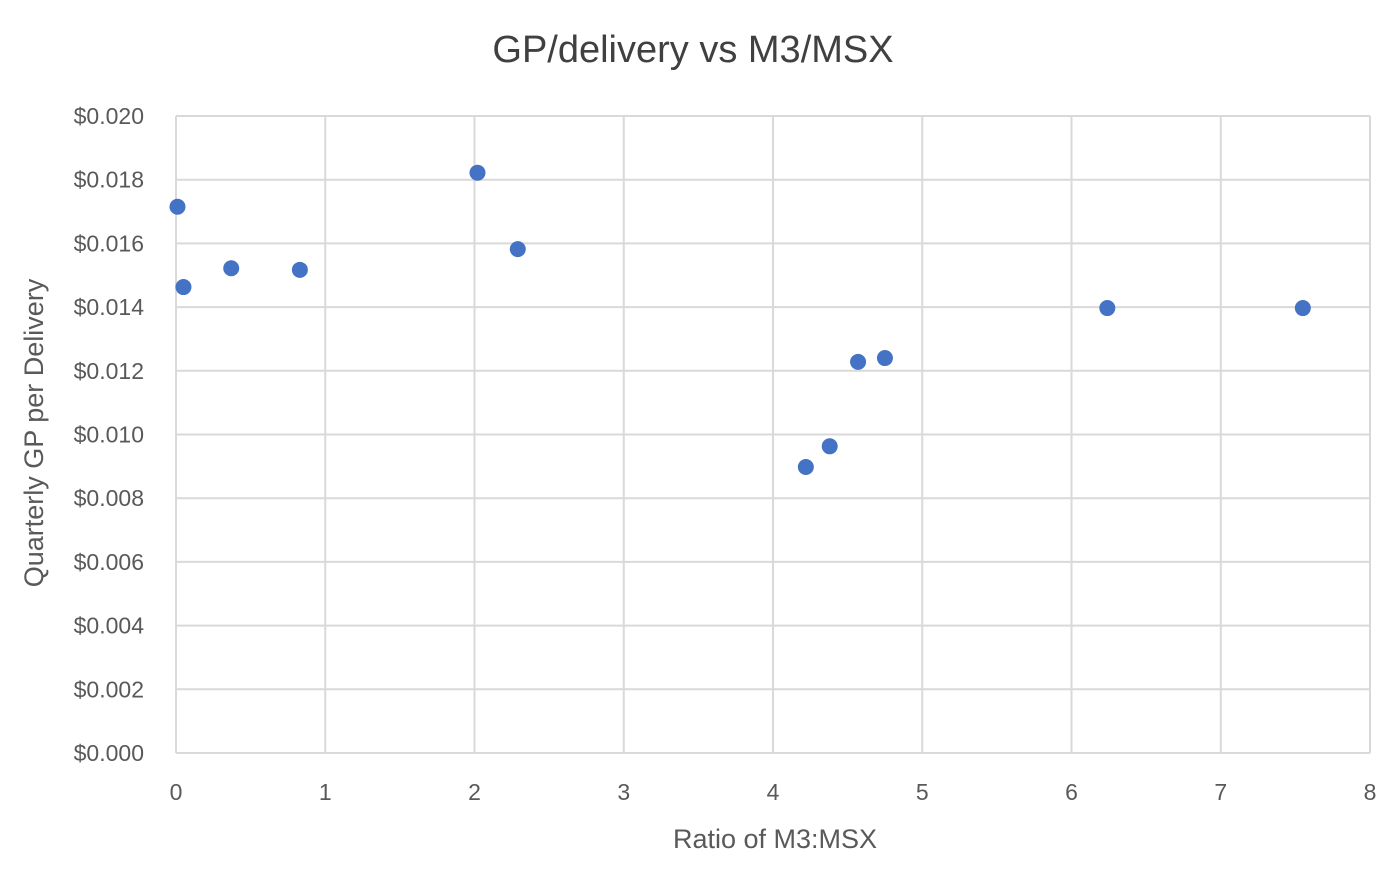 This screenshot has width=1400, height=885. Describe the element at coordinates (109, 626) in the screenshot. I see `y-tick-label: $0.004` at that location.